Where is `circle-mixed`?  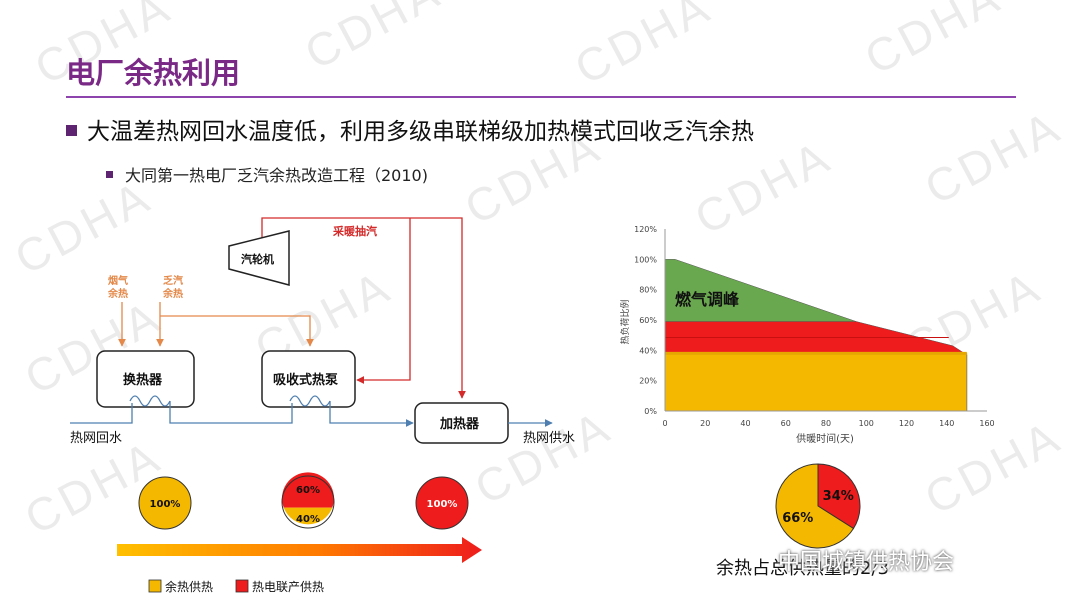 circle-mixed is located at coordinates (308, 500).